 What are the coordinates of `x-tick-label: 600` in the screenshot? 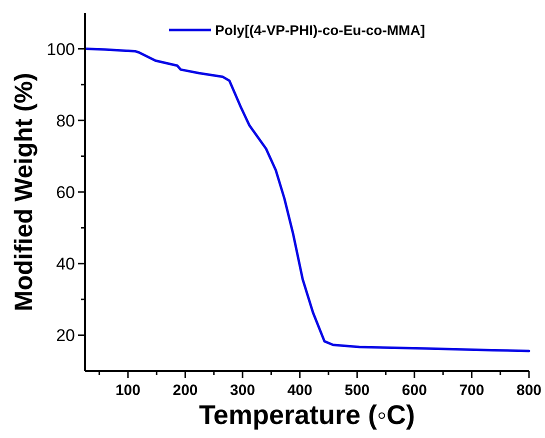 It's located at (414, 390).